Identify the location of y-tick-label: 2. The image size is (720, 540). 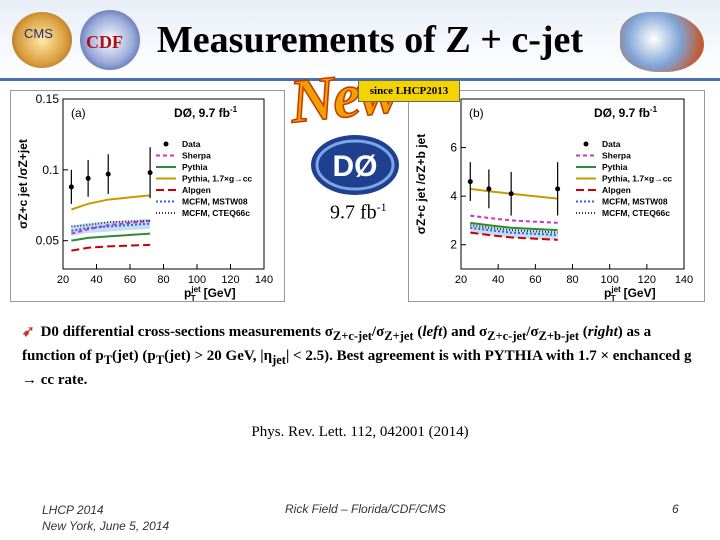
(453, 245).